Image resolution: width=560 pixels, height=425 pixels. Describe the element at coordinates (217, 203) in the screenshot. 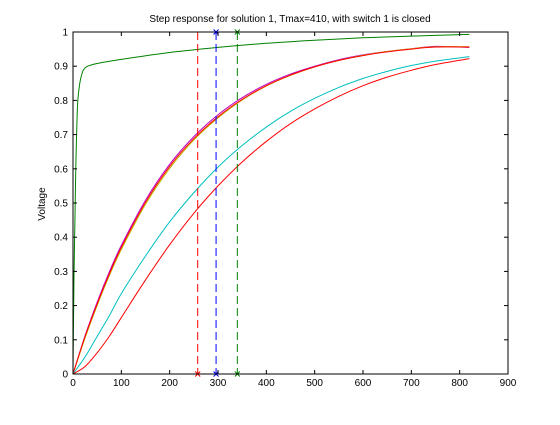

I see `vertical-lines-group` at that location.